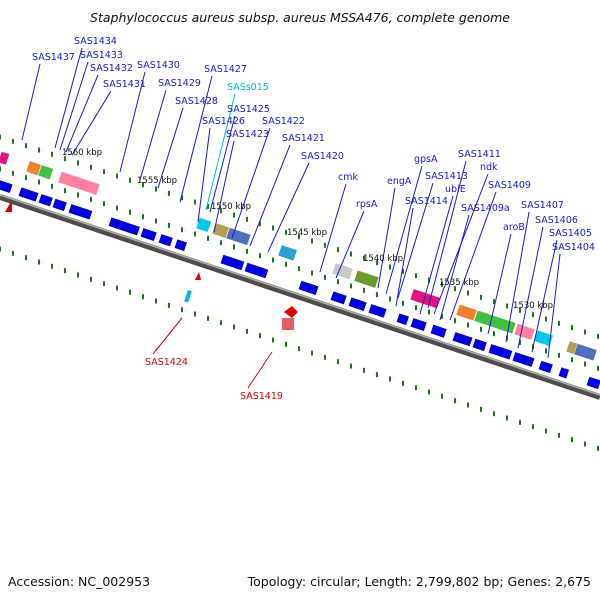 This screenshot has height=600, width=600. Describe the element at coordinates (514, 227) in the screenshot. I see `gene-label: aroB` at that location.